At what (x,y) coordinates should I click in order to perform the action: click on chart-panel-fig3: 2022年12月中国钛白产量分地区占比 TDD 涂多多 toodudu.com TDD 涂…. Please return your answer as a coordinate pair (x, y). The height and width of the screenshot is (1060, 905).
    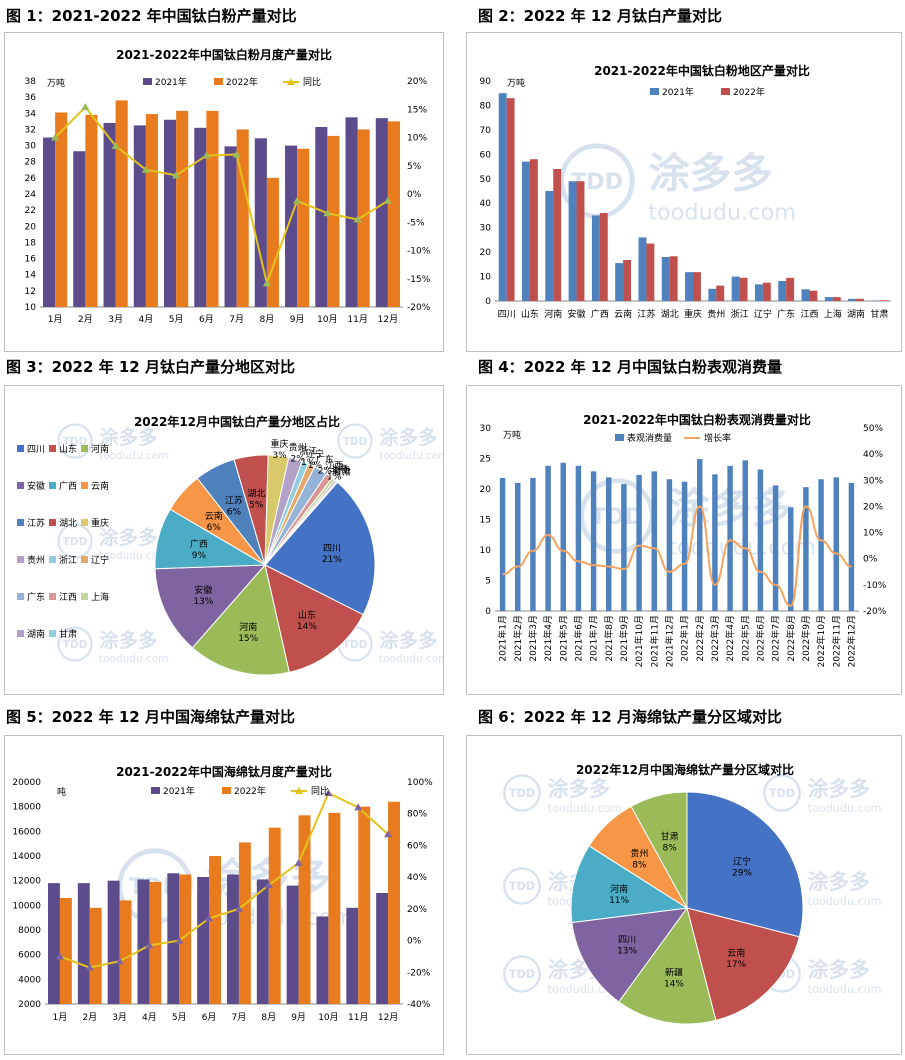
    Looking at the image, I should click on (224, 540).